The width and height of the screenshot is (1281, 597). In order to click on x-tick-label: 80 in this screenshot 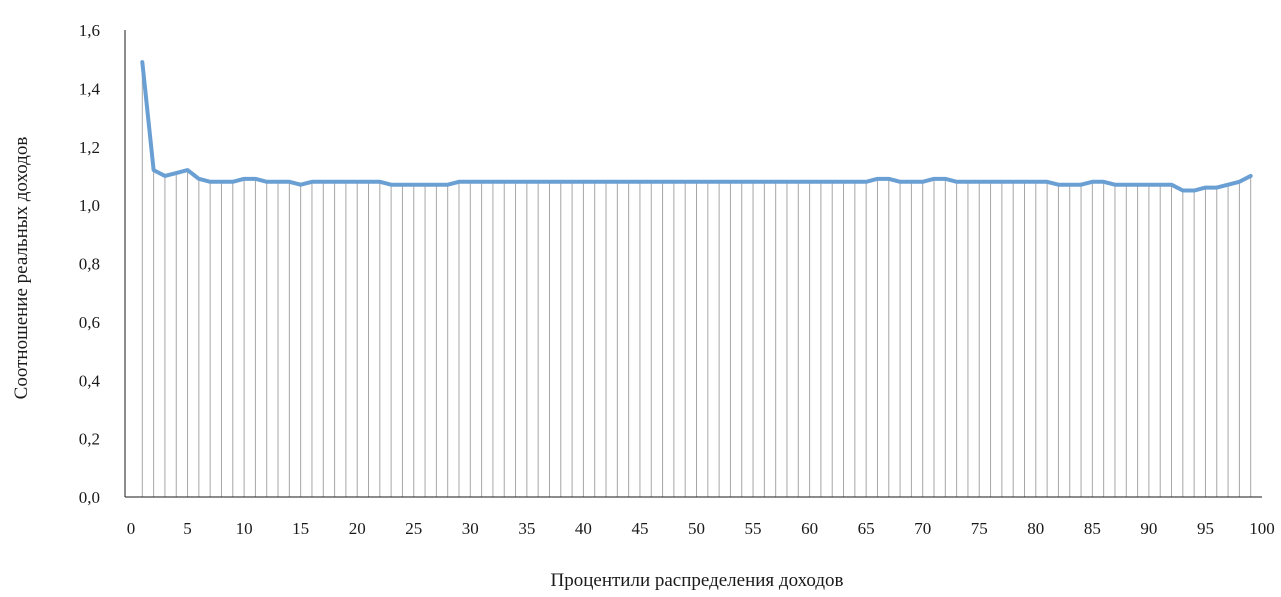, I will do `click(1035, 528)`.